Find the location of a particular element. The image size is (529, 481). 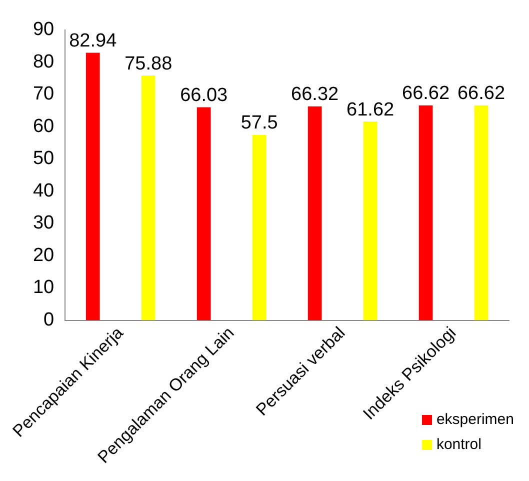

y-tick-label: 30 is located at coordinates (43, 223).